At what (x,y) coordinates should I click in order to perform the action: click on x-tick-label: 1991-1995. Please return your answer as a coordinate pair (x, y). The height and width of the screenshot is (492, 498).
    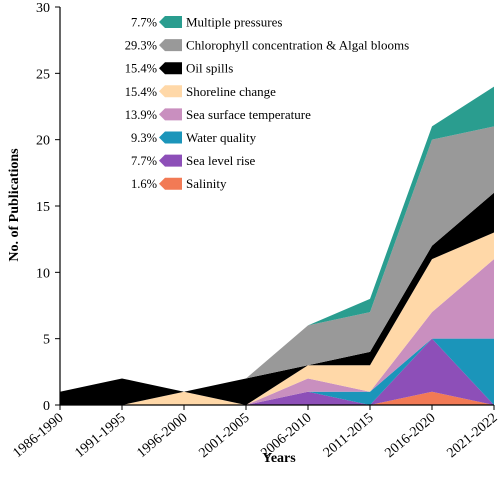
    Looking at the image, I should click on (100, 436).